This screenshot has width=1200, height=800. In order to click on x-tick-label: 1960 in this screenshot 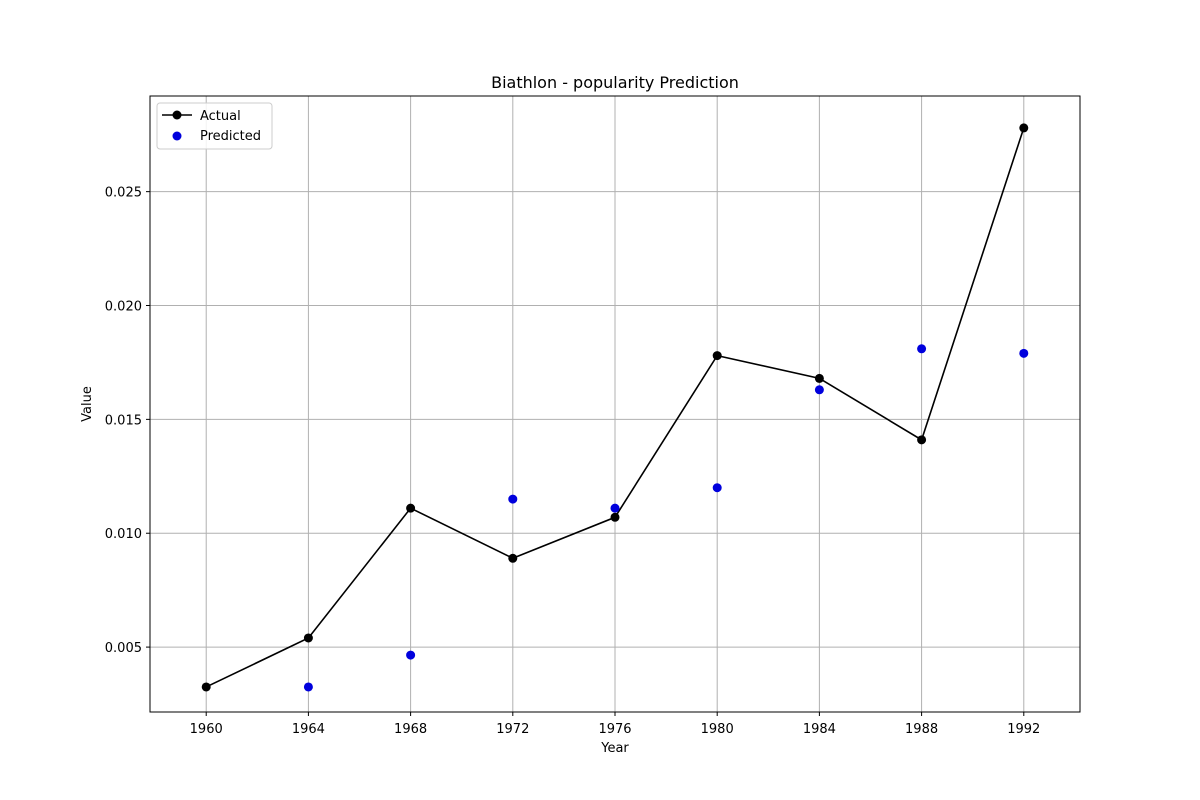, I will do `click(206, 729)`.